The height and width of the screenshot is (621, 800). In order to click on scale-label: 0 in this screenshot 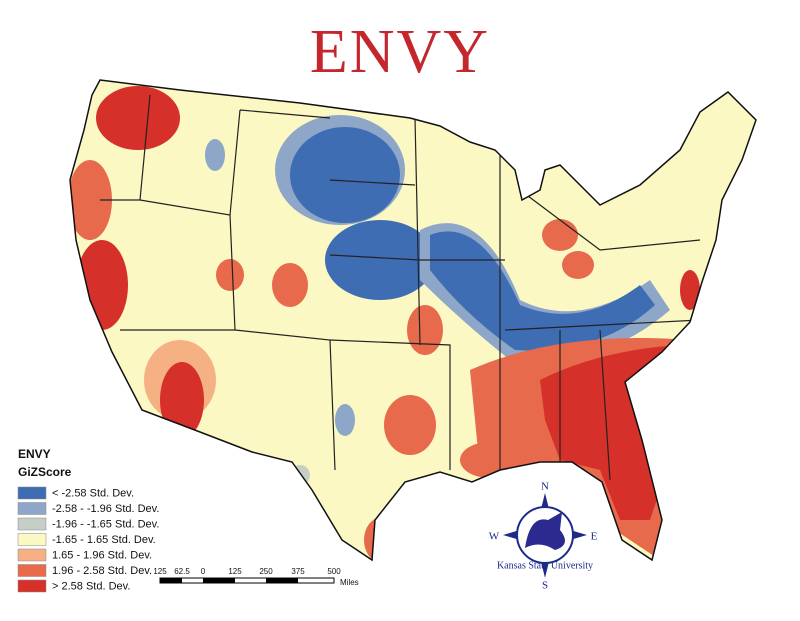, I will do `click(203, 571)`.